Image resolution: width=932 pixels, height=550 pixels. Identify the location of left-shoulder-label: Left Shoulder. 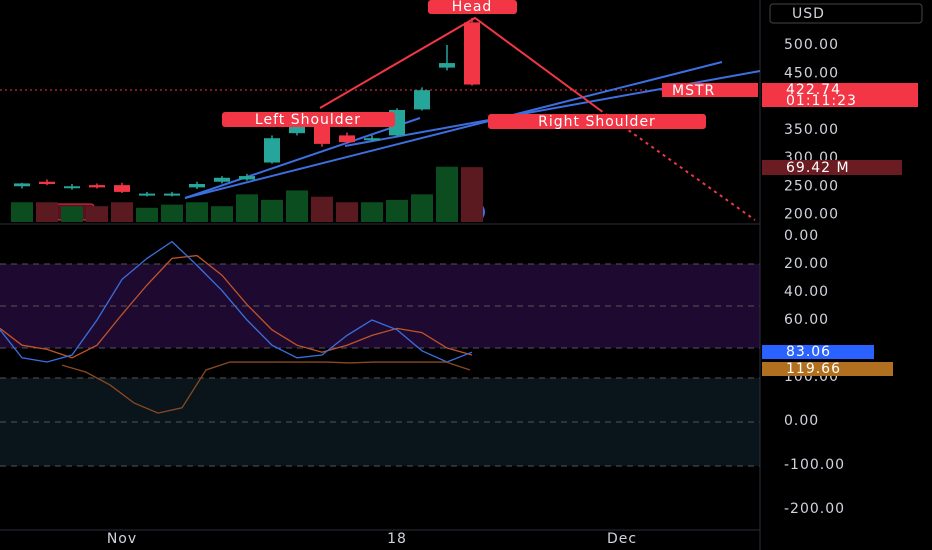
(308, 120).